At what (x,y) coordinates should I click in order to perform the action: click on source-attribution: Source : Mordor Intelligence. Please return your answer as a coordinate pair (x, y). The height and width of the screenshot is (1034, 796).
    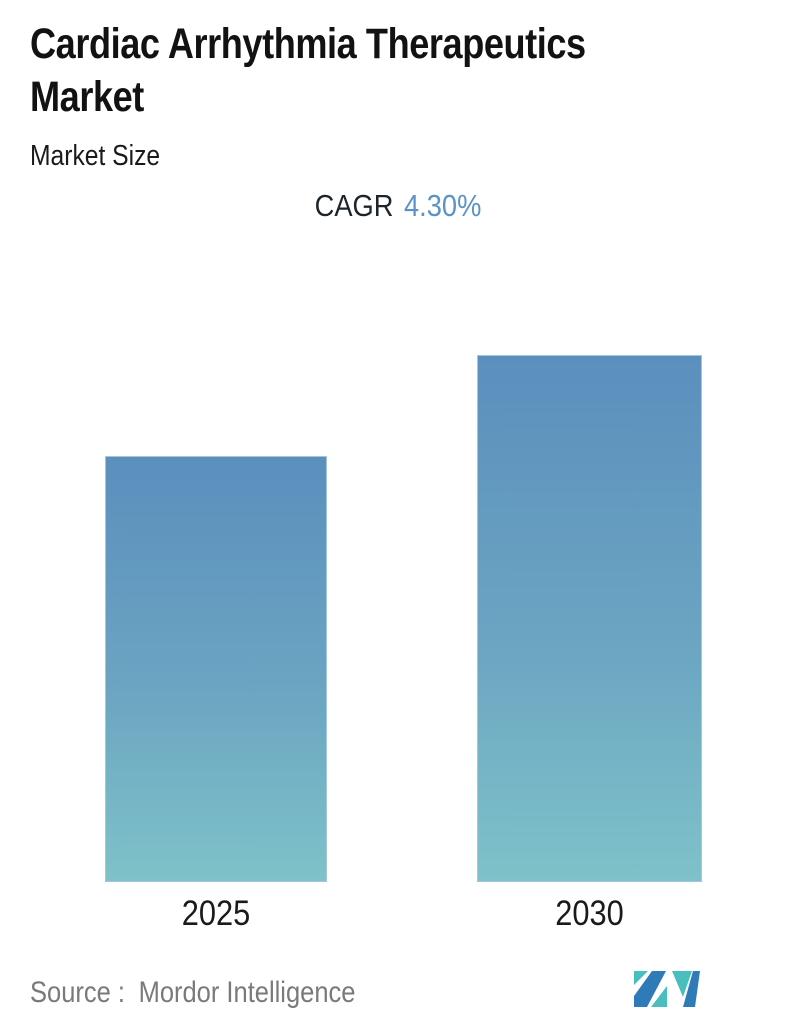
    Looking at the image, I should click on (192, 993).